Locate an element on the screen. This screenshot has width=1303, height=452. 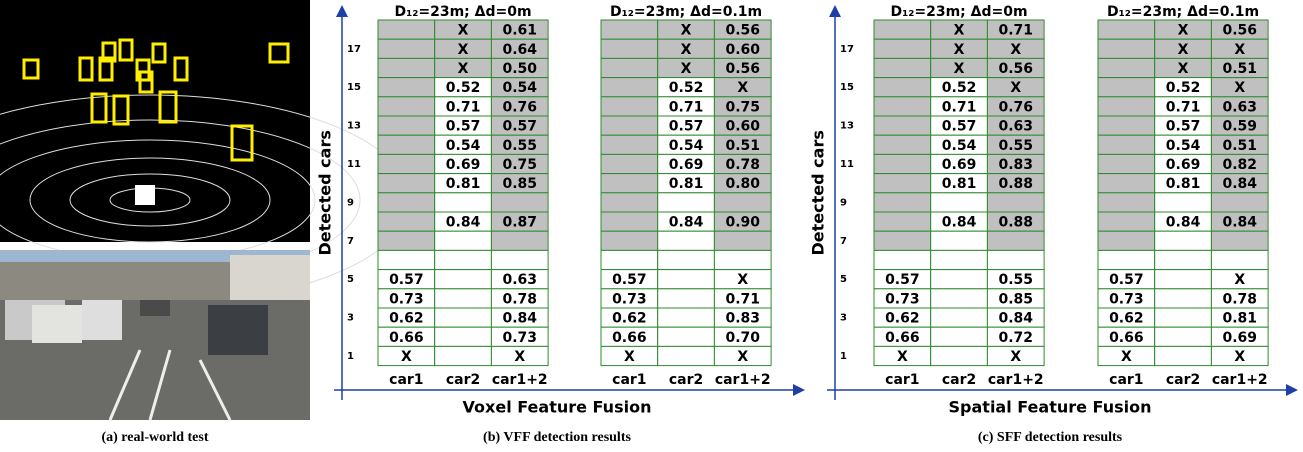
caption: (a) real-world test is located at coordinates (154, 437).